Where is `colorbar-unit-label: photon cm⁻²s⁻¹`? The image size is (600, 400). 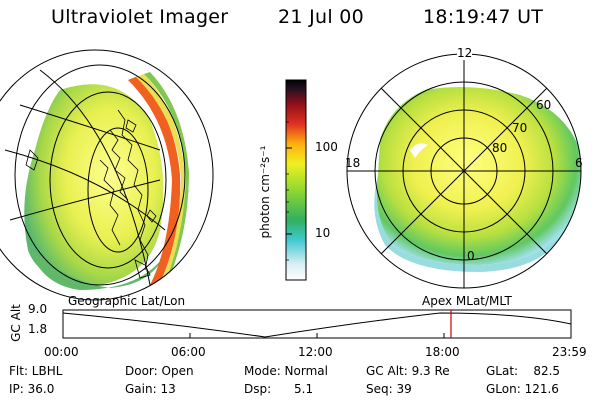
colorbar-unit-label: photon cm⁻²s⁻¹ is located at coordinates (265, 192).